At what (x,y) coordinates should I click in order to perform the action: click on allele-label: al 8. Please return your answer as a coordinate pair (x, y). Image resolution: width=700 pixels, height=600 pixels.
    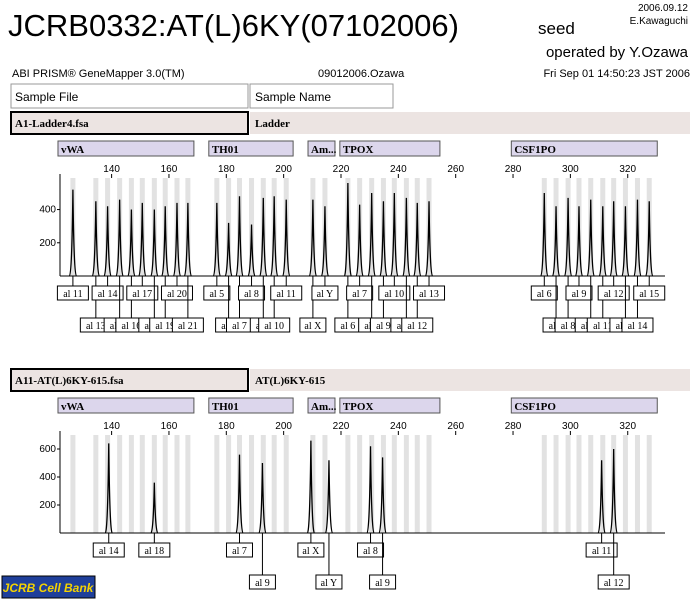
    Looking at the image, I should click on (251, 294).